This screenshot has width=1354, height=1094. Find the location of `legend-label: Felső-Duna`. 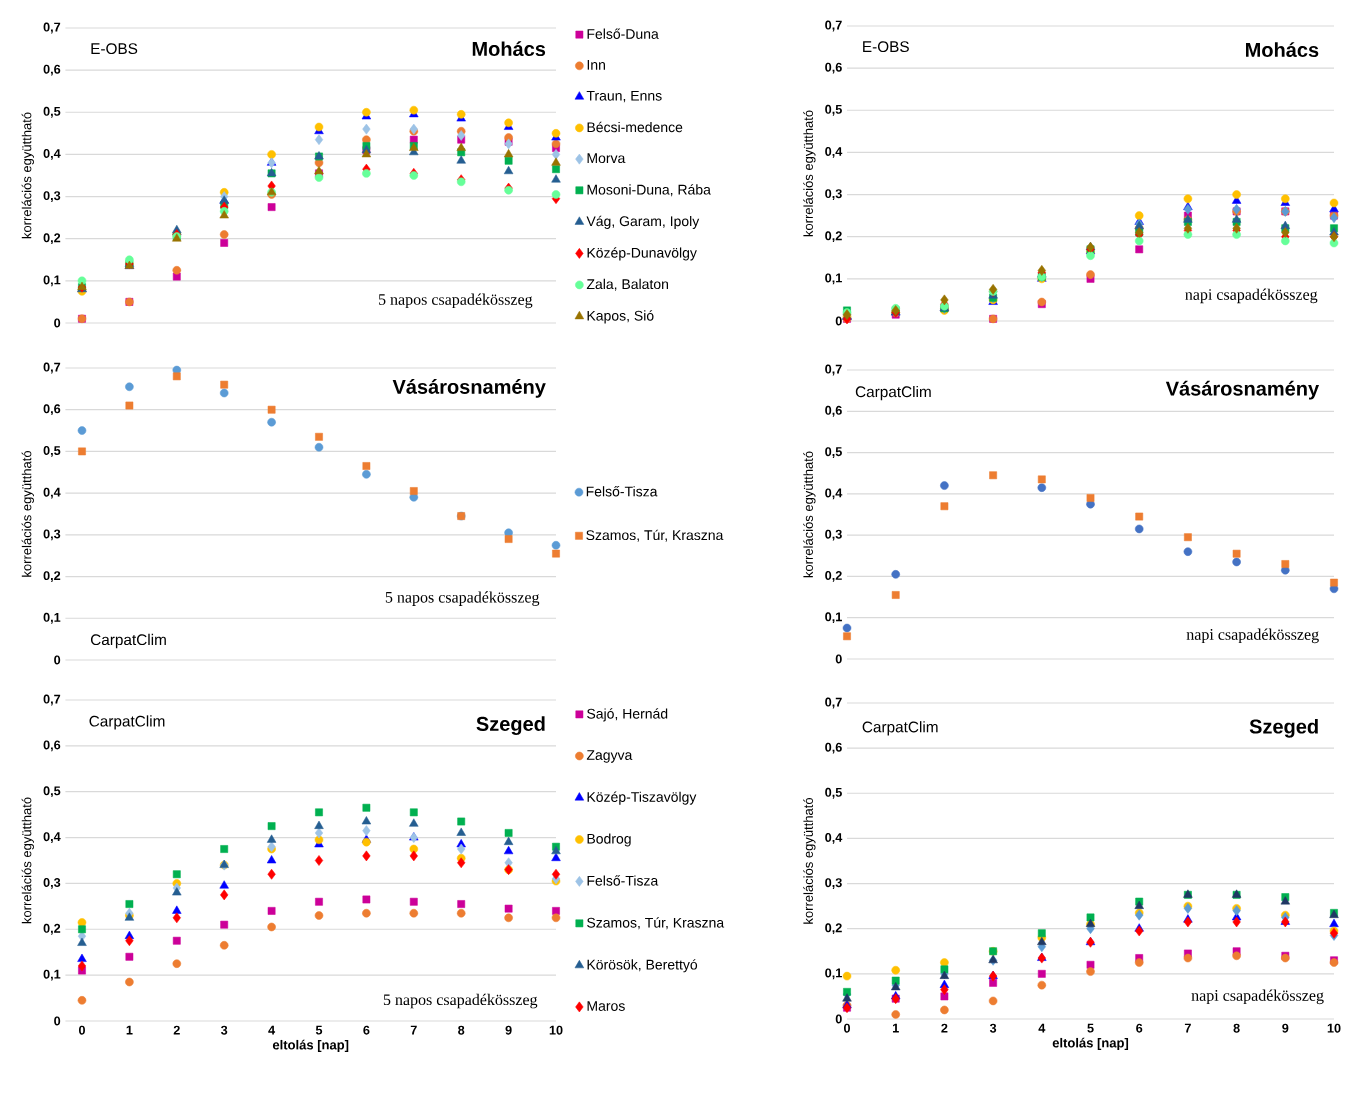

legend-label: Felső-Duna is located at coordinates (623, 33).